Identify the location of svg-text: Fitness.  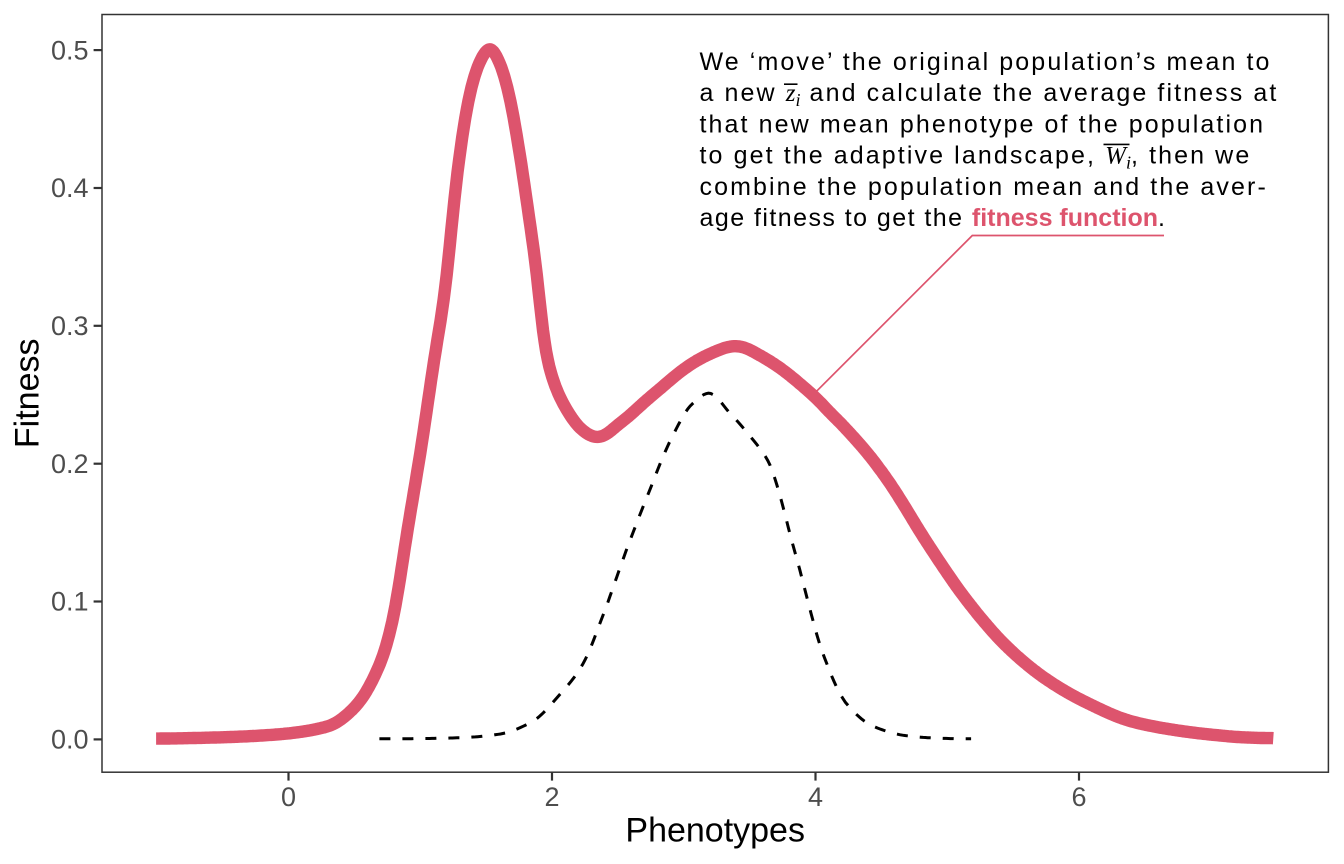
(28, 394).